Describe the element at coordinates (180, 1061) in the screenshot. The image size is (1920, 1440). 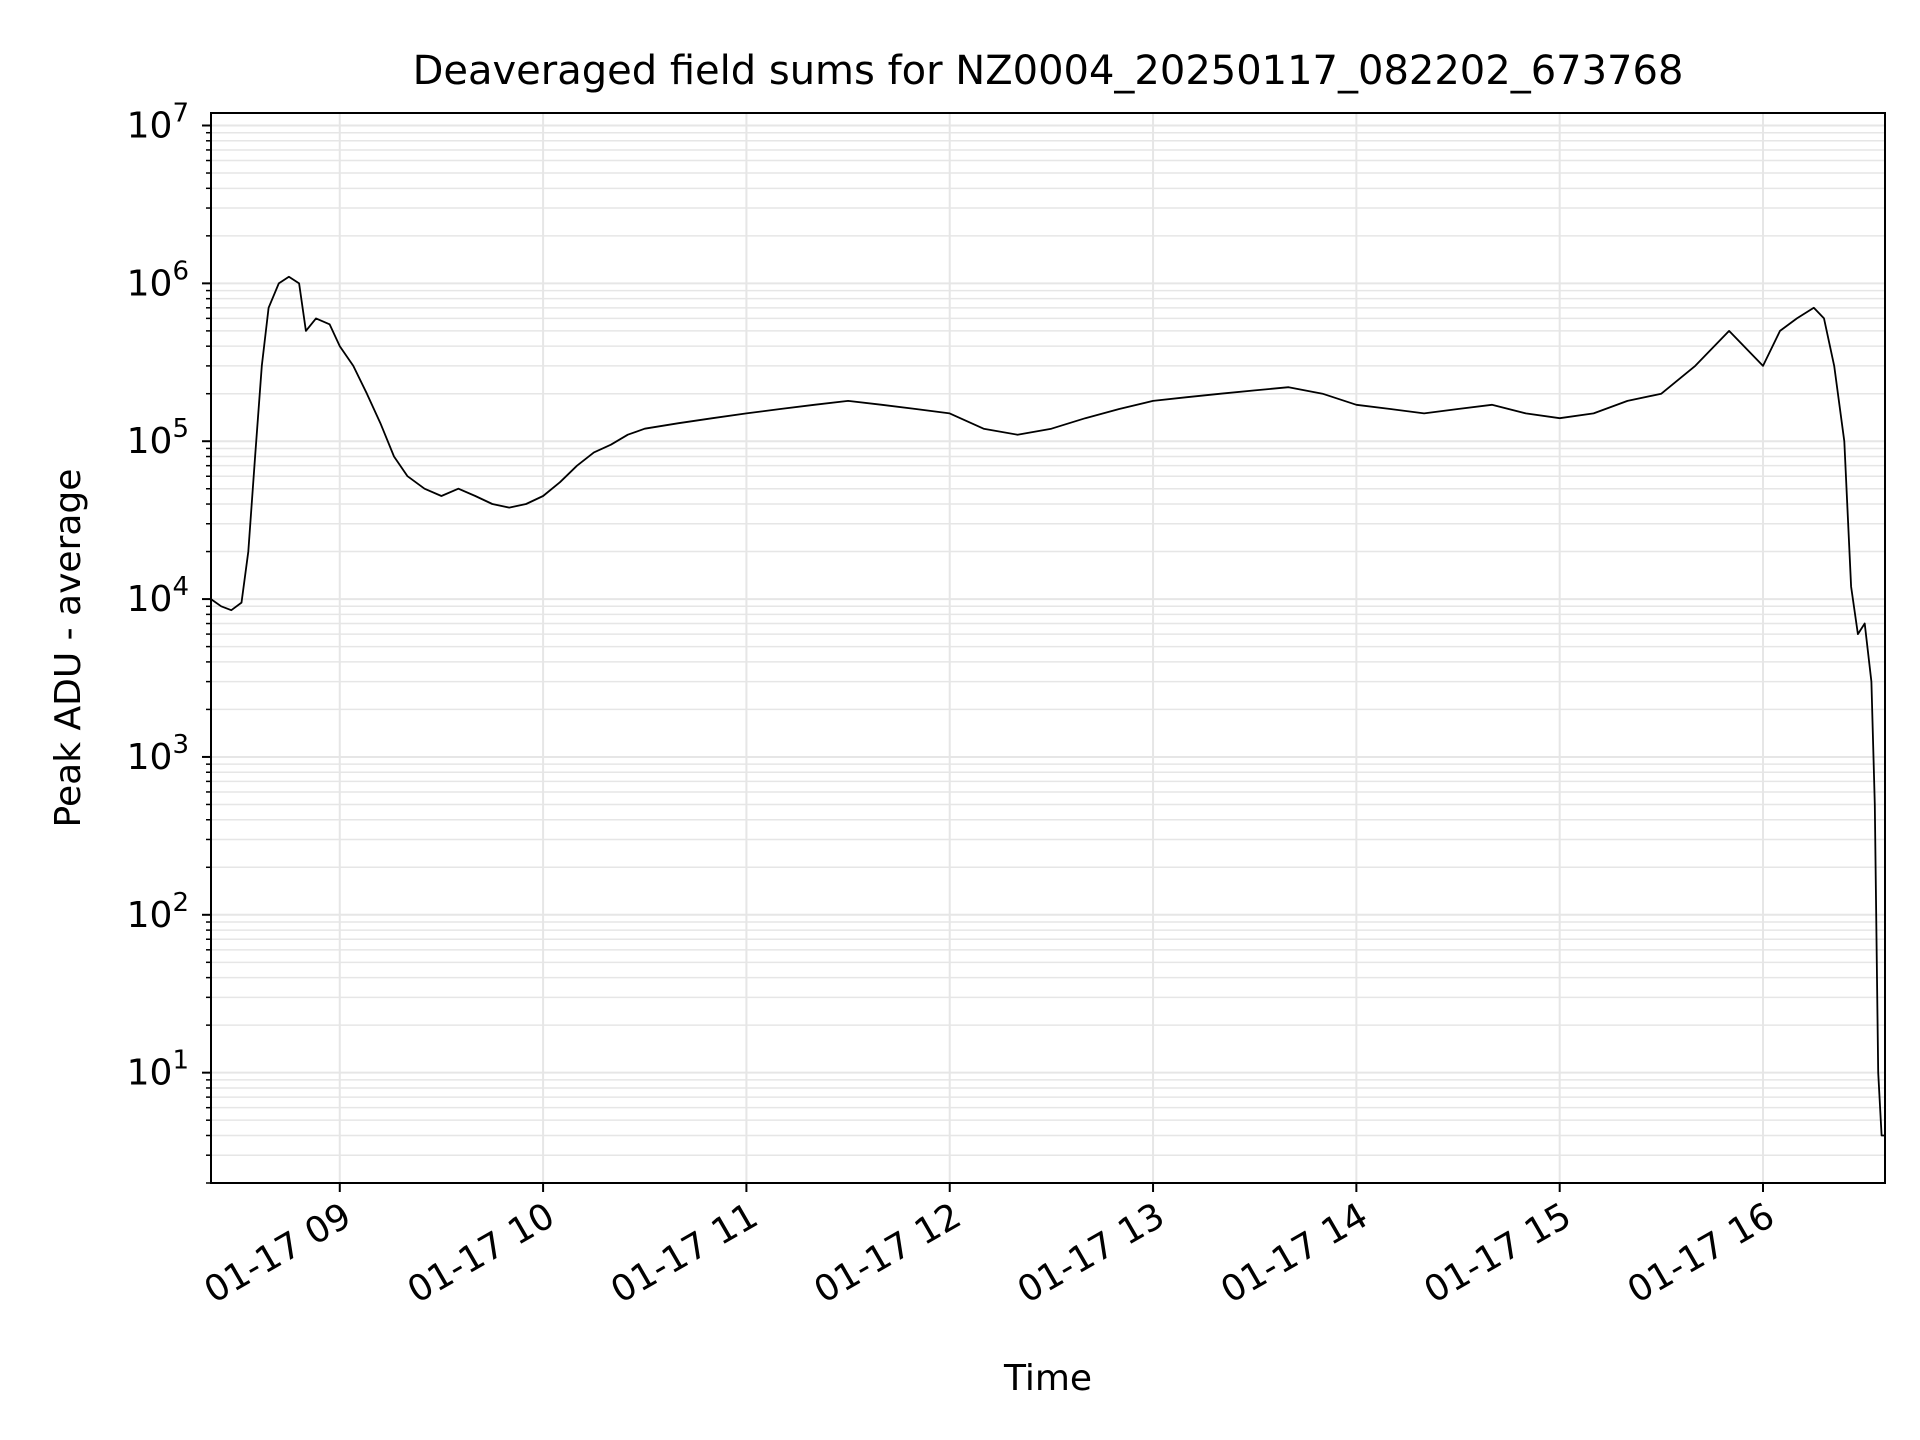
I see `y-tick-exponent: 1` at that location.